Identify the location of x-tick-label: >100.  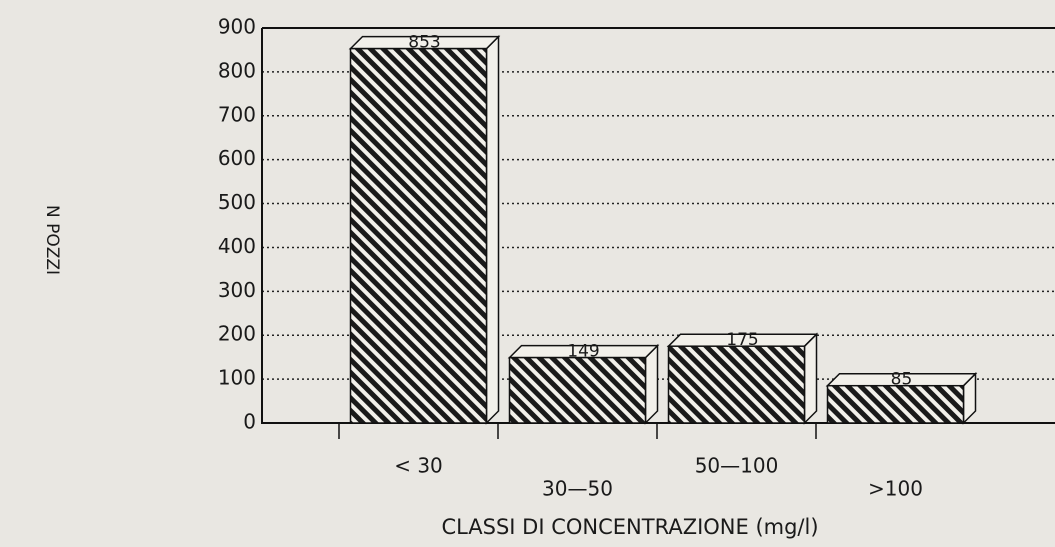
(895, 489).